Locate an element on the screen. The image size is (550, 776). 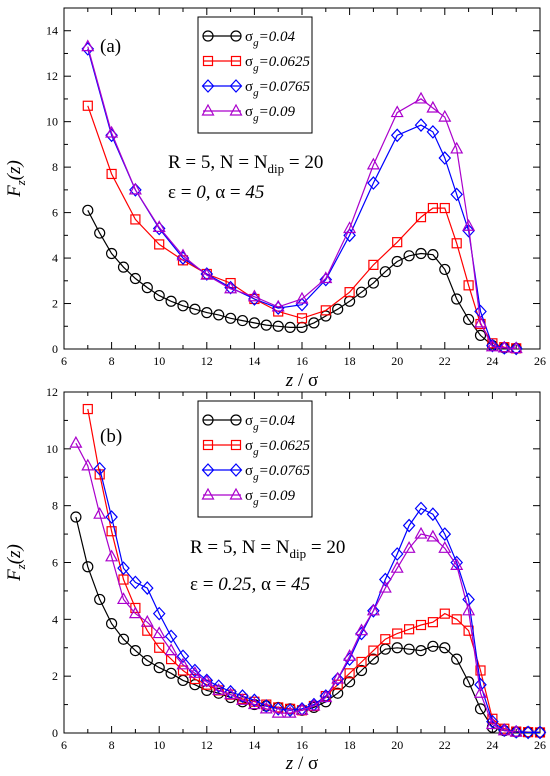
panel-label: (b) is located at coordinates (111, 436).